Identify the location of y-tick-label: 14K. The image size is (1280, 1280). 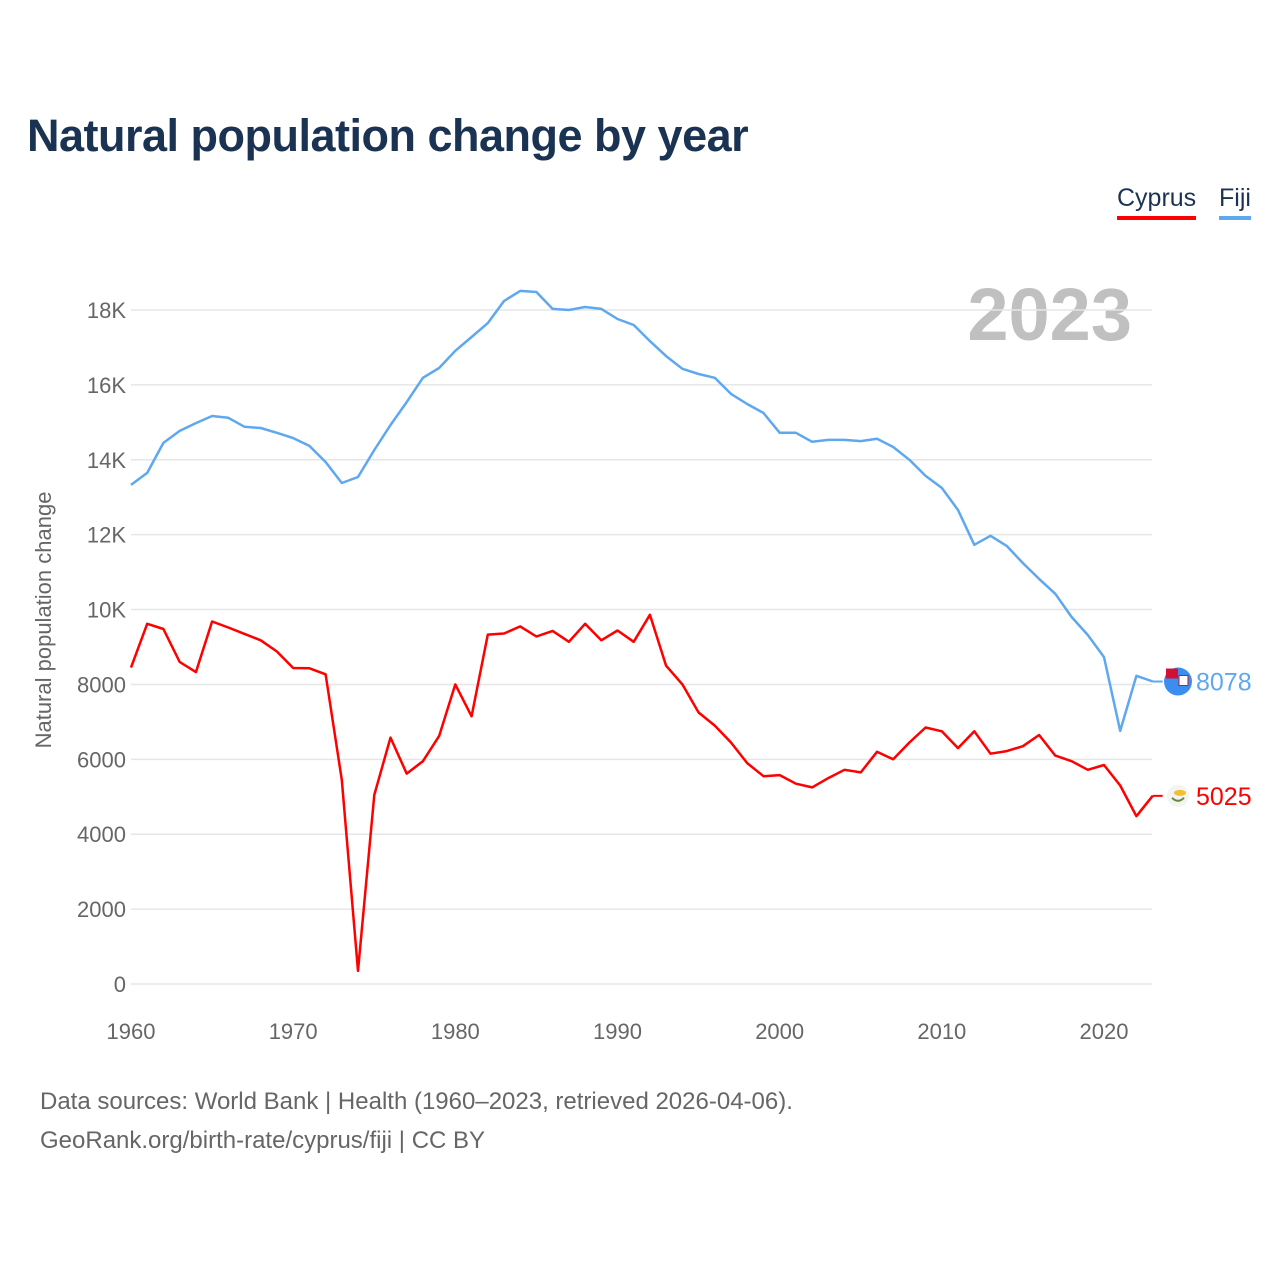
(106, 460).